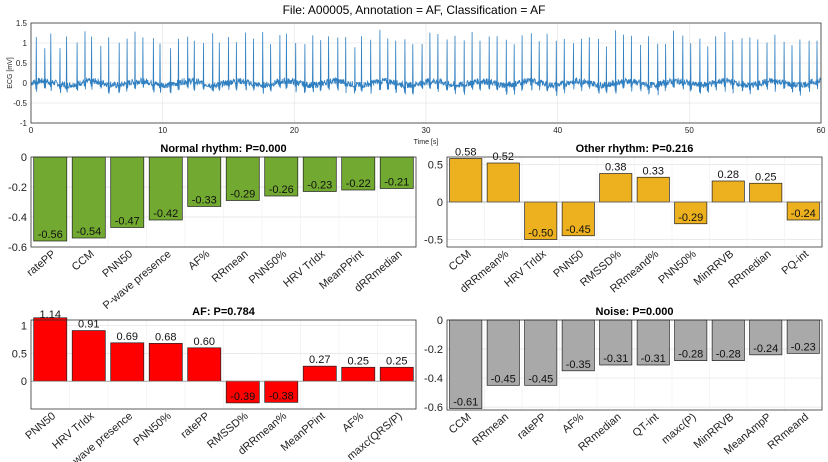 Image resolution: width=828 pixels, height=462 pixels. Describe the element at coordinates (490, 429) in the screenshot. I see `noise-x-tick-label: RRmean` at that location.